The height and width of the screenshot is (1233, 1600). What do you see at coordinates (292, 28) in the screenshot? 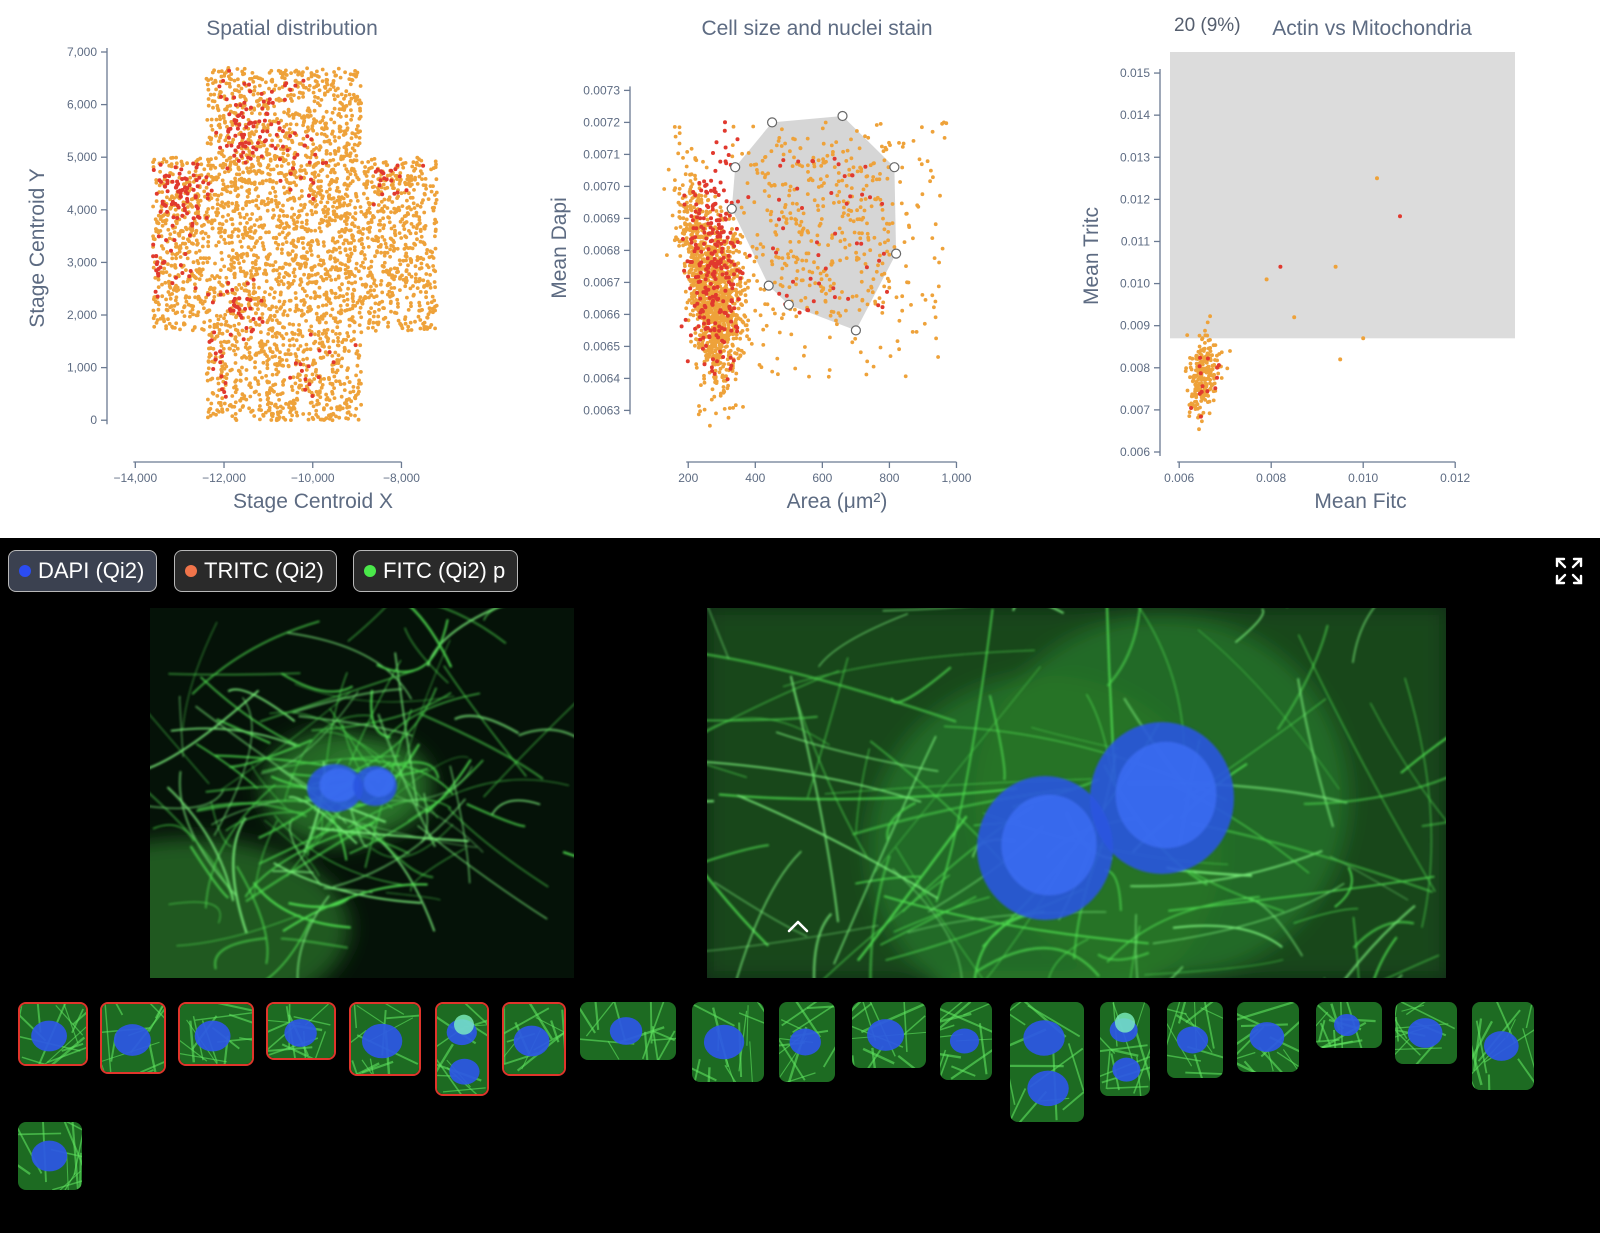
I see `chart-title: Spatial distribution` at bounding box center [292, 28].